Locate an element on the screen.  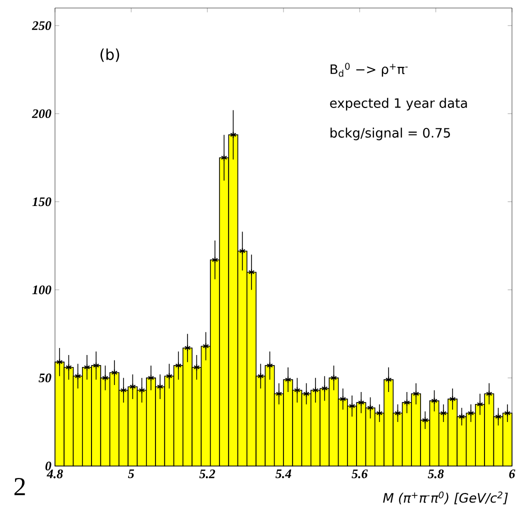
y-tick-label: 150 is located at coordinates (42, 201).